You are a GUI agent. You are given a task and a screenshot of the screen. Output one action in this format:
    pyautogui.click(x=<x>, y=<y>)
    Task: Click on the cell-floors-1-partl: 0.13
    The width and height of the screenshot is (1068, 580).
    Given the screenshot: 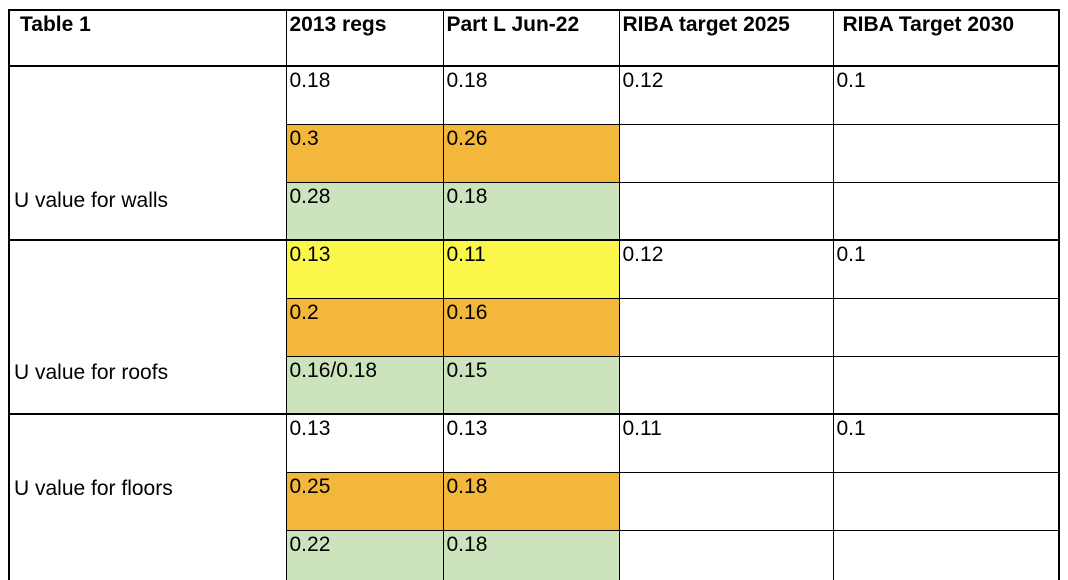 What is the action you would take?
    pyautogui.click(x=531, y=443)
    